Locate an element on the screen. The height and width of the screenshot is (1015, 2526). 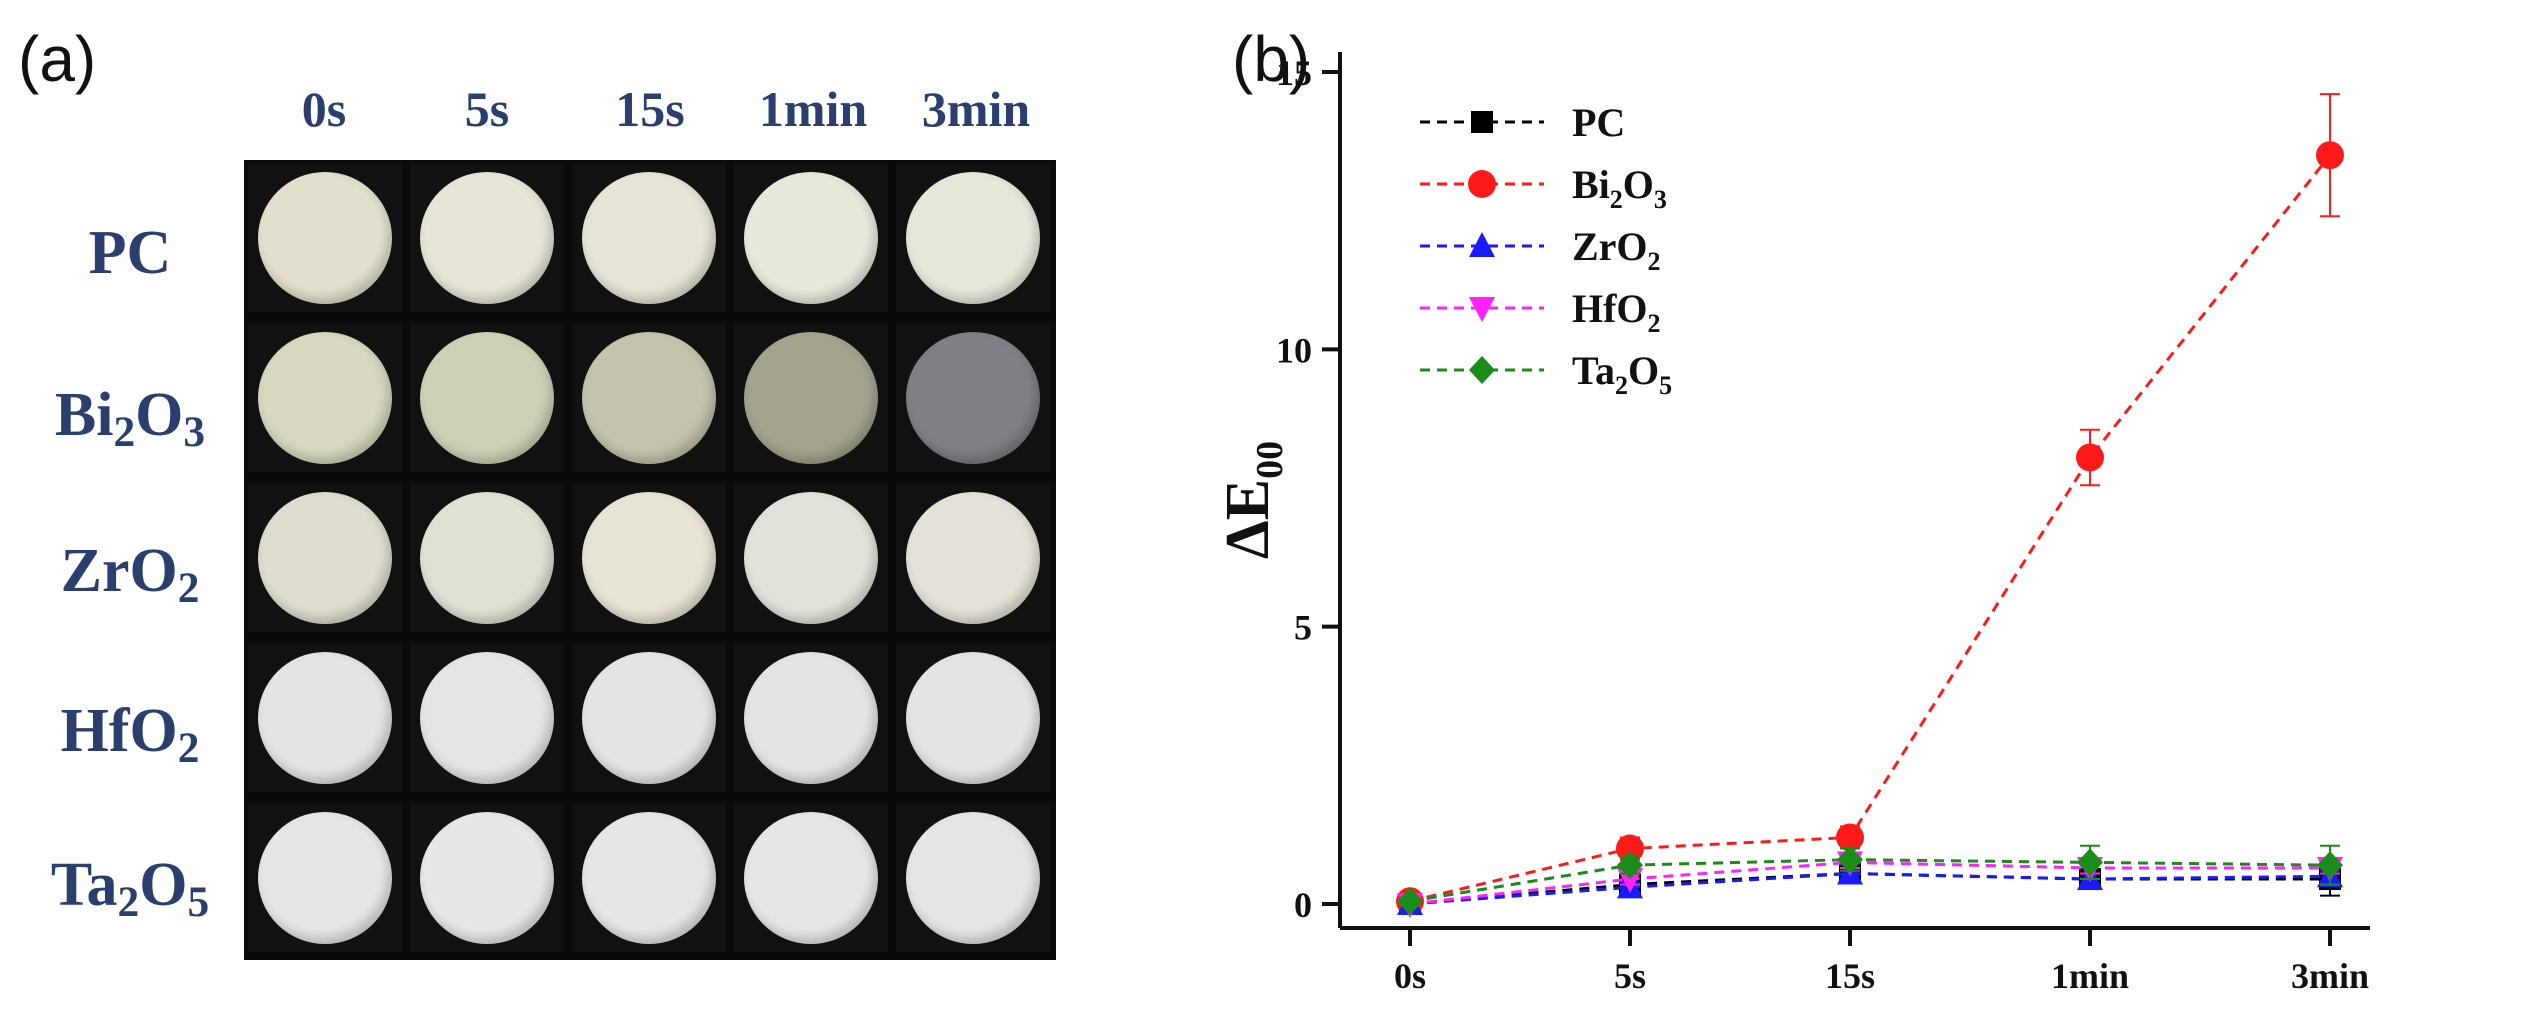
sample-photo-r3-0s is located at coordinates (325, 718).